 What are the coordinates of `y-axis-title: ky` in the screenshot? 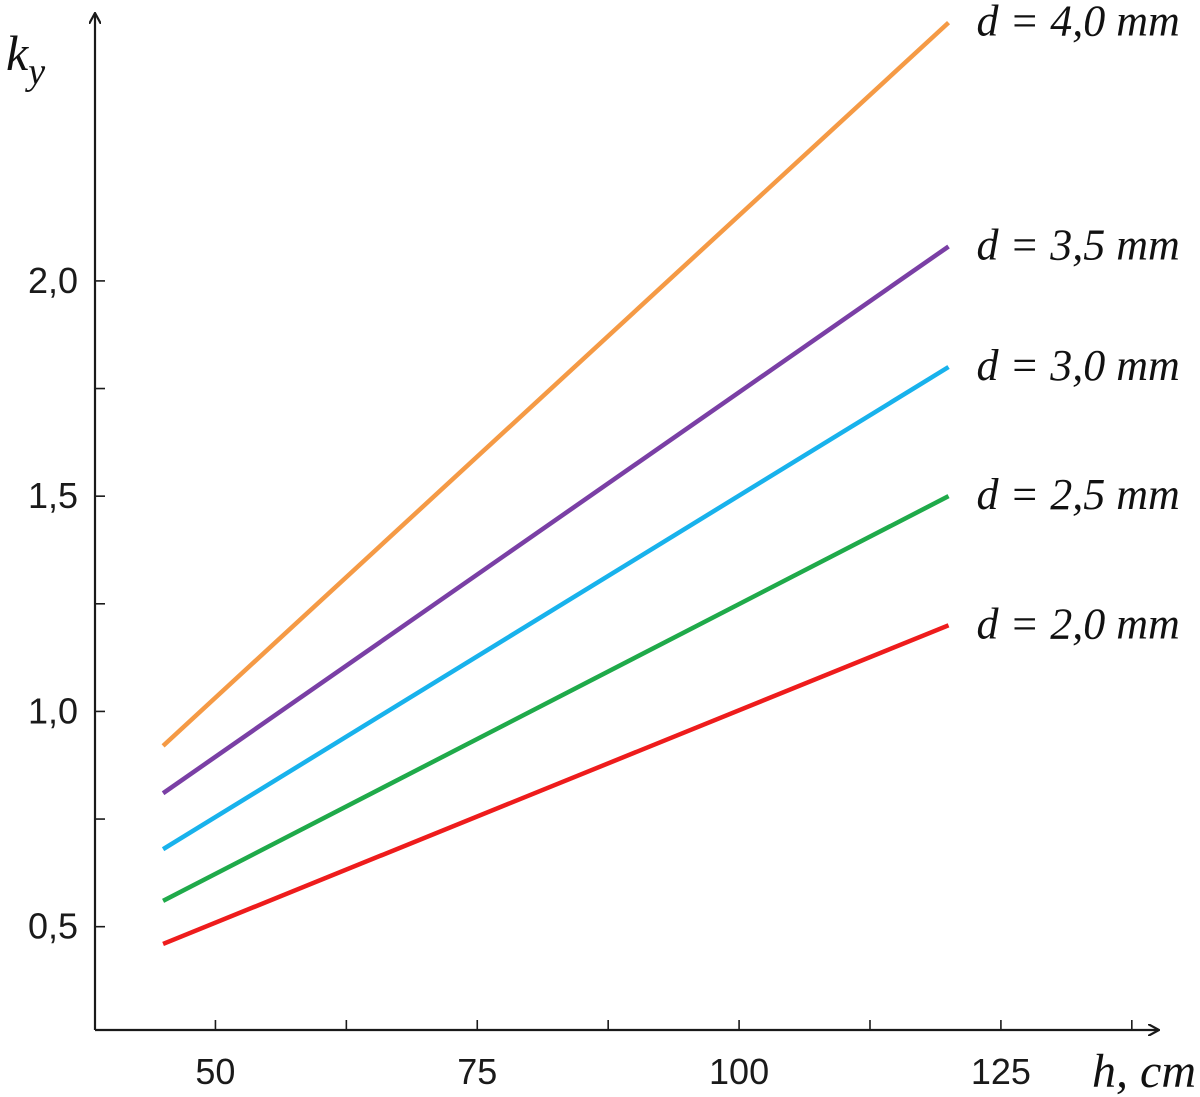 It's located at (25, 59).